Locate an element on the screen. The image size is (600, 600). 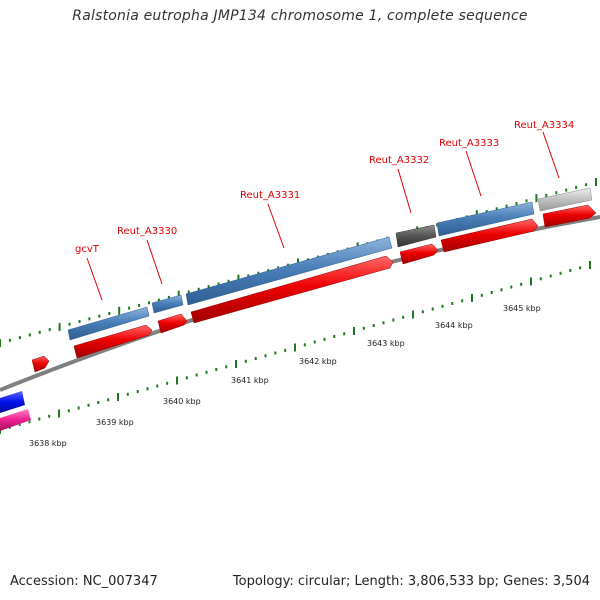
cds-reut-a3332 is located at coordinates (416, 236).